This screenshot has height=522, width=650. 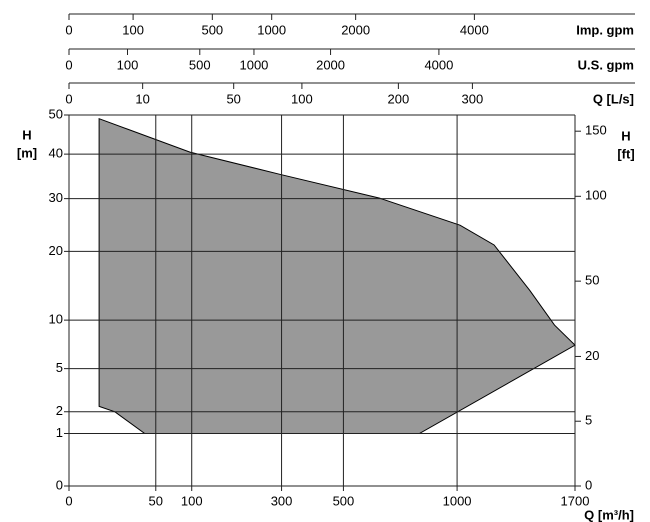 I want to click on y-label: H, so click(x=26, y=134).